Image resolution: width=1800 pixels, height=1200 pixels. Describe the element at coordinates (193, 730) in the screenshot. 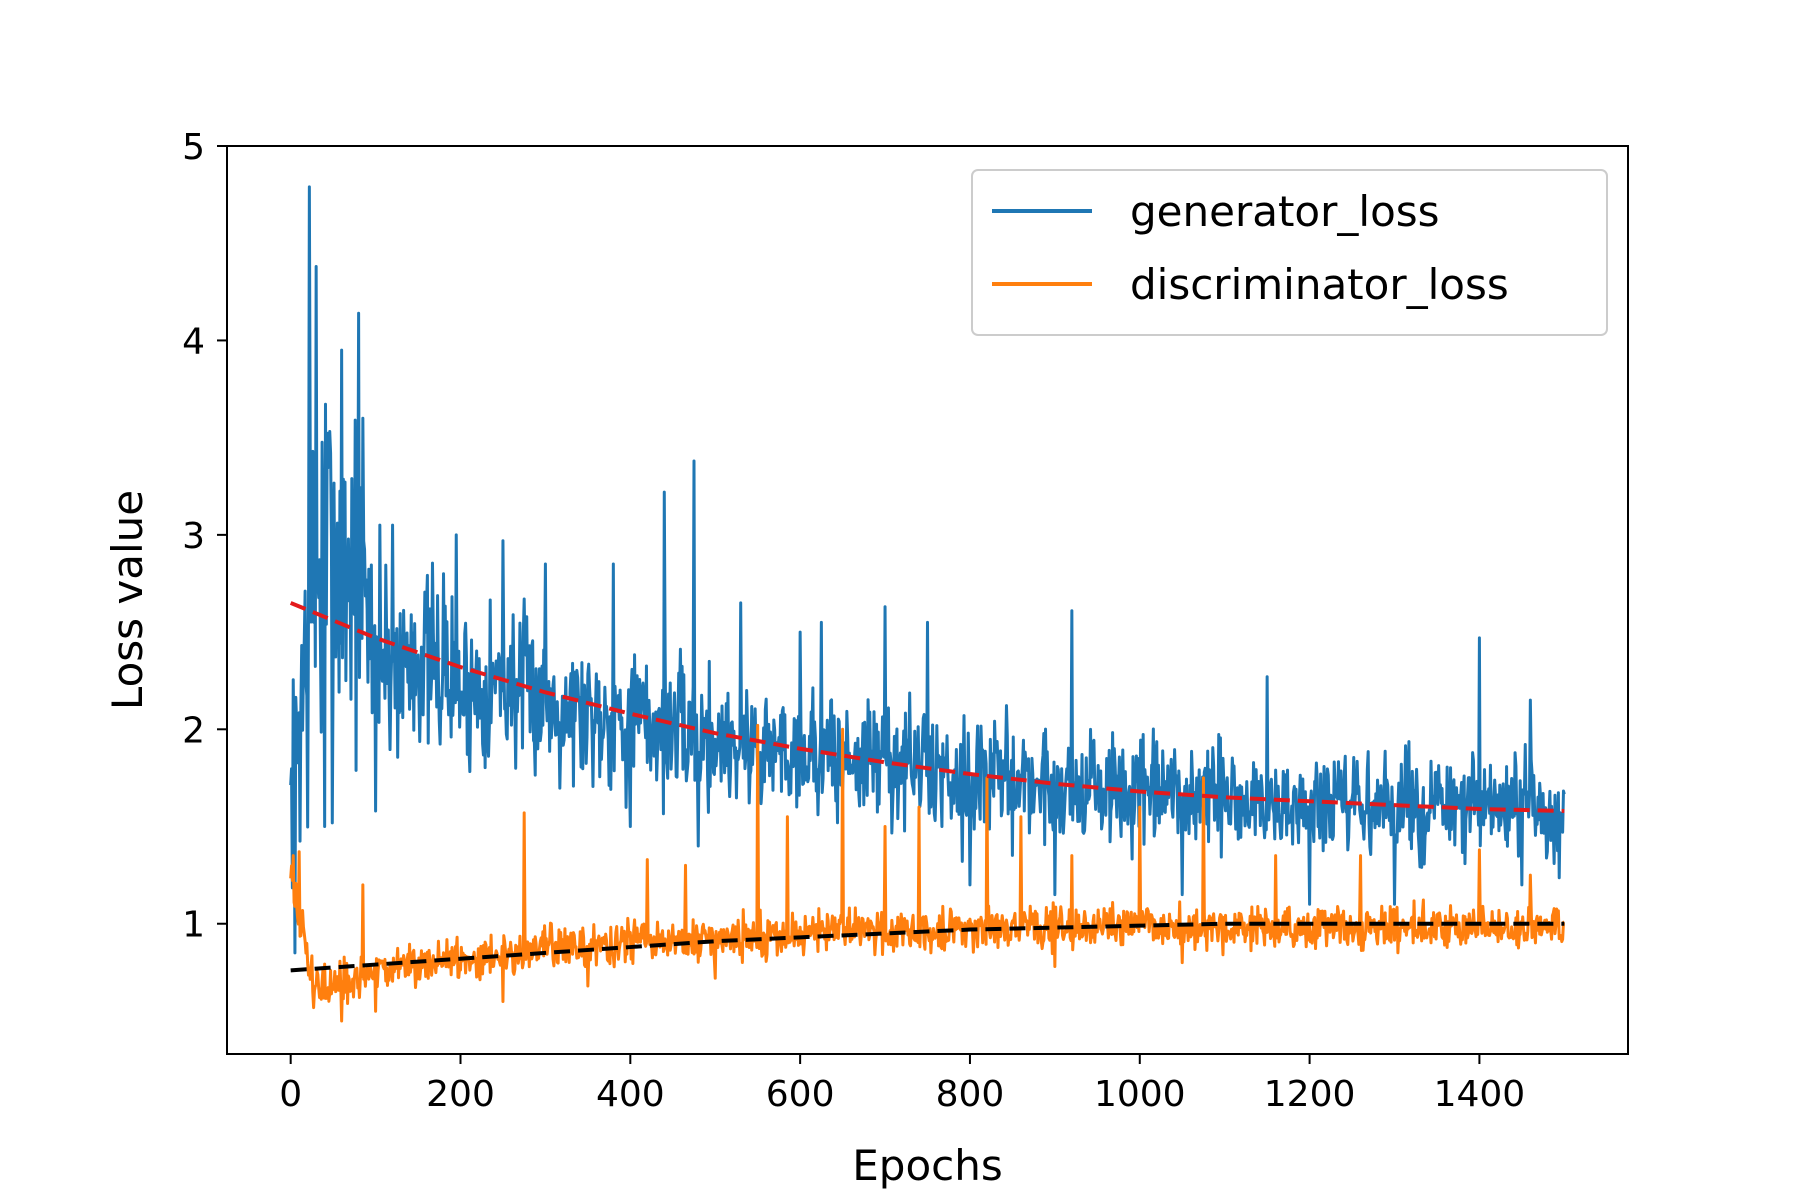

I see `y-tick-label: 2` at that location.